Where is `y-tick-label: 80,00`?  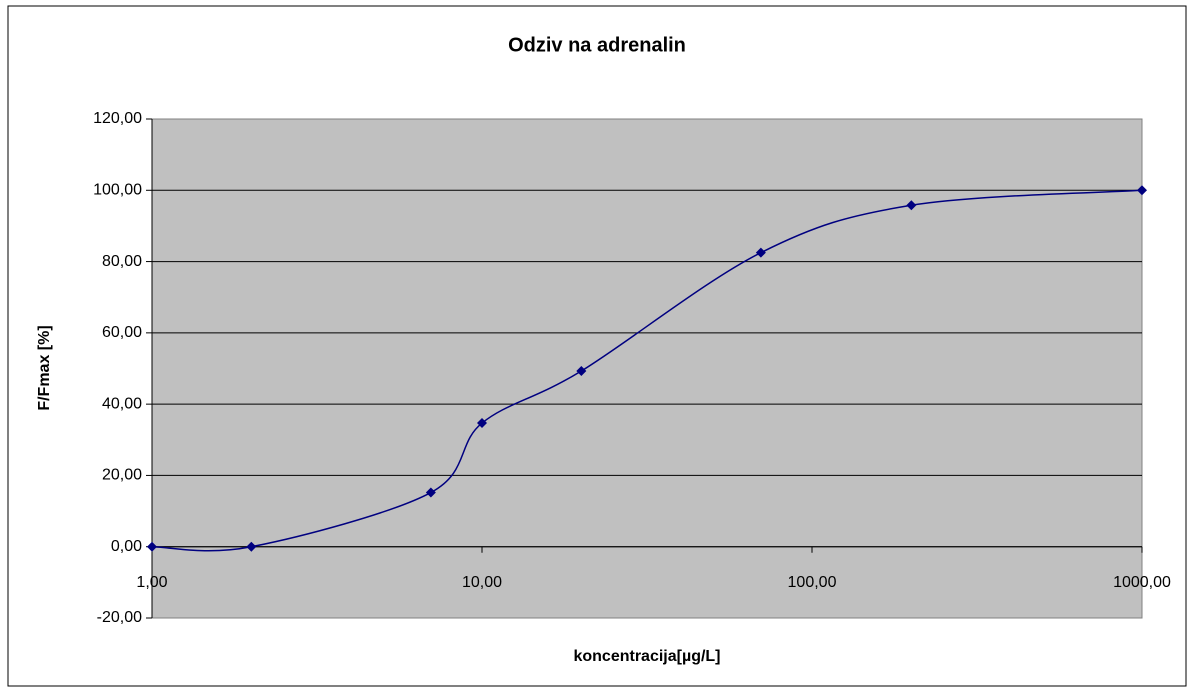 y-tick-label: 80,00 is located at coordinates (122, 261).